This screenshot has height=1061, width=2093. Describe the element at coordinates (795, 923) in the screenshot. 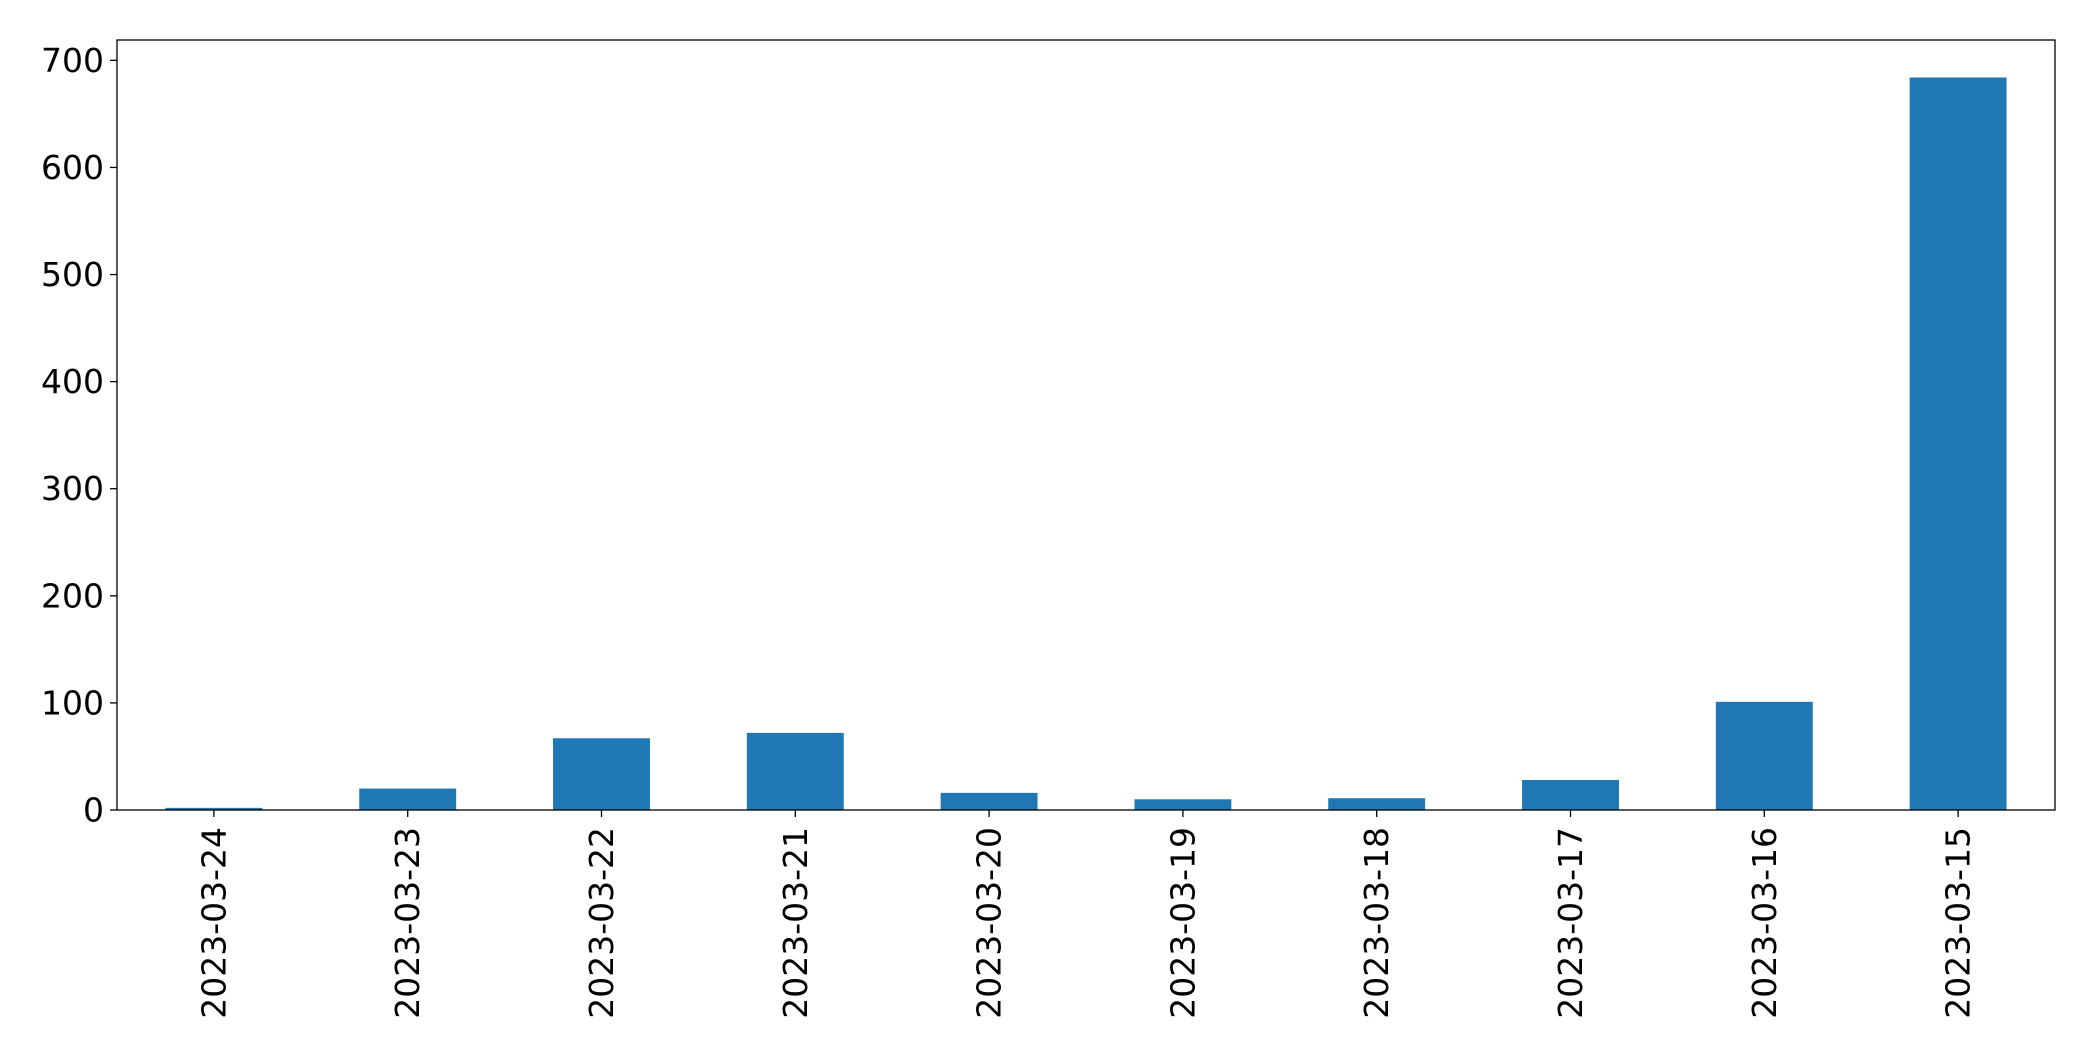

I see `x-tick-label: 2023-03-21` at that location.